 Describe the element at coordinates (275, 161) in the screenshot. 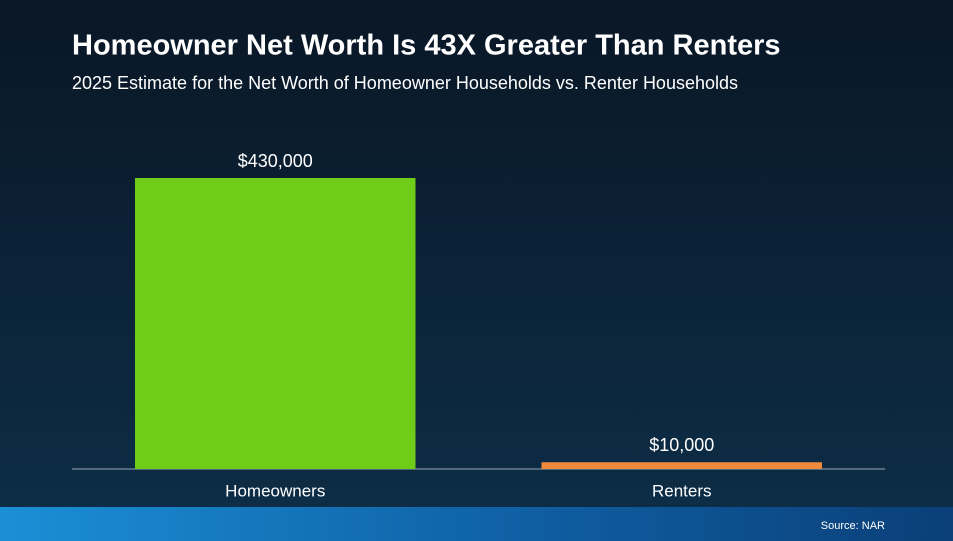

I see `value-label: $430,000` at that location.